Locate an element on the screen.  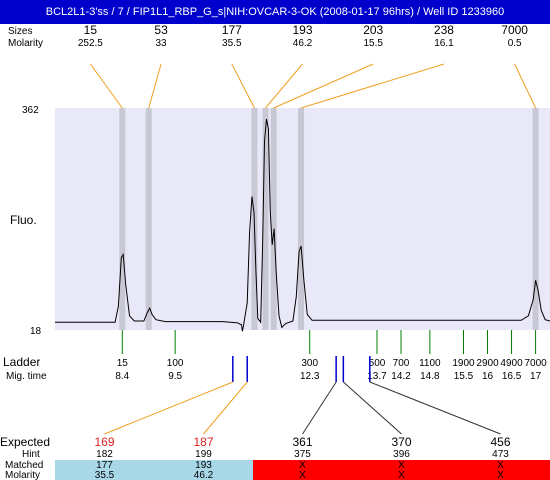
ladder-size-label: 500 is located at coordinates (377, 363).